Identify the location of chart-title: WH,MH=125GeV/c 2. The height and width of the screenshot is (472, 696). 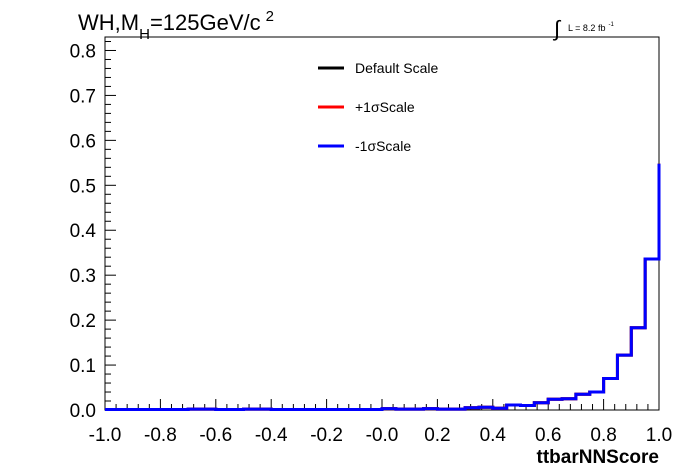
(176, 25).